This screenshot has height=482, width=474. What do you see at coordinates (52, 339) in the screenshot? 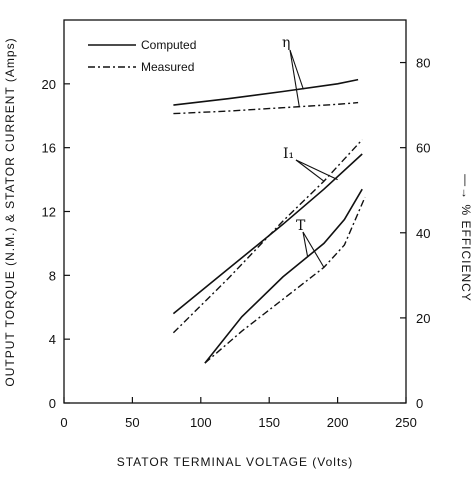
I see `y-tick-label: 4` at bounding box center [52, 339].